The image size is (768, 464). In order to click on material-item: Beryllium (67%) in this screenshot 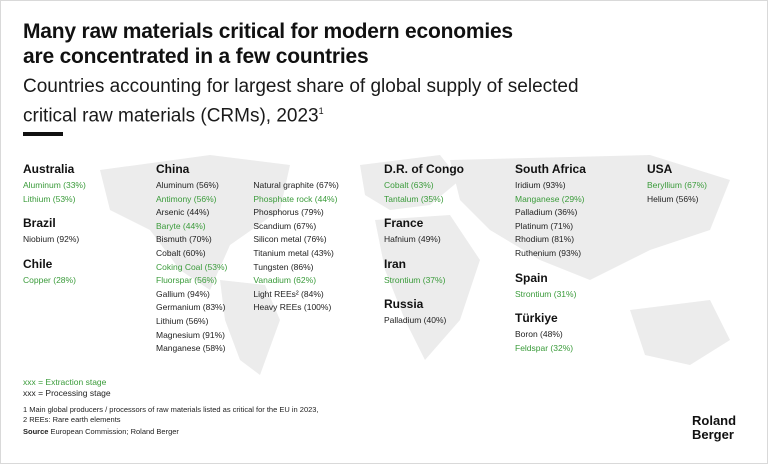, I will do `click(677, 185)`.